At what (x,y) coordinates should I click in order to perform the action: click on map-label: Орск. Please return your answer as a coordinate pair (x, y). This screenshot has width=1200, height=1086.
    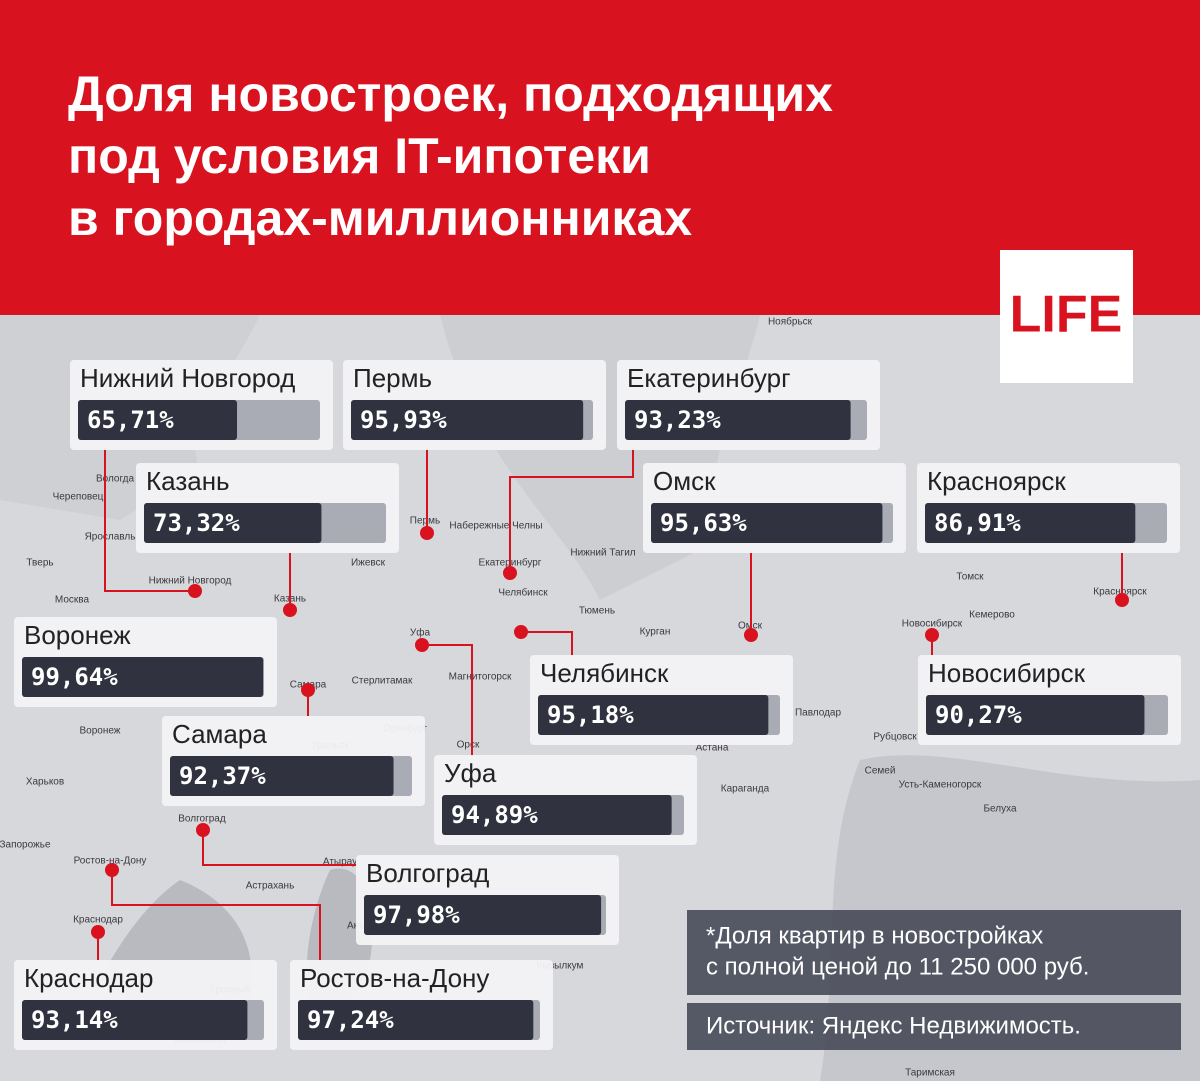
    Looking at the image, I should click on (468, 745).